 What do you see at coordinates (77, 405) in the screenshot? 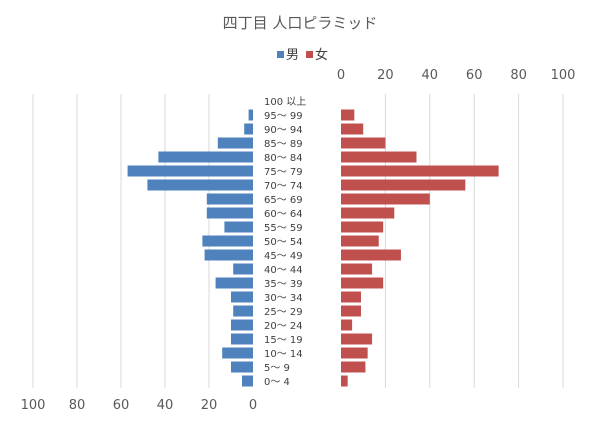
I see `male-axis-tick: 80` at bounding box center [77, 405].